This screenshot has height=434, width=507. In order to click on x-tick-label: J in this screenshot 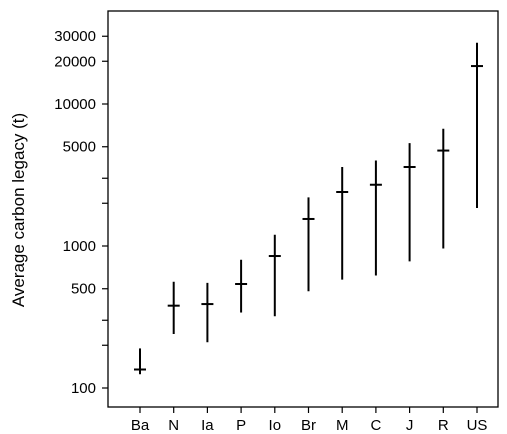, I will do `click(410, 425)`.